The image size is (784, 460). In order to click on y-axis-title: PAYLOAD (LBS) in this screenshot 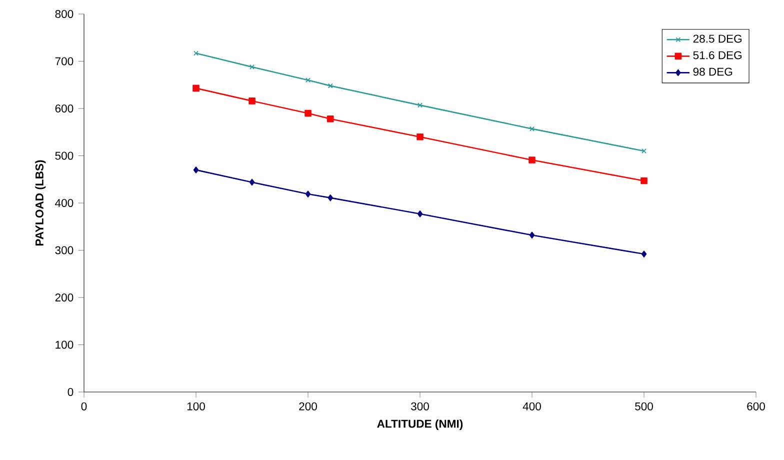, I will do `click(40, 203)`.